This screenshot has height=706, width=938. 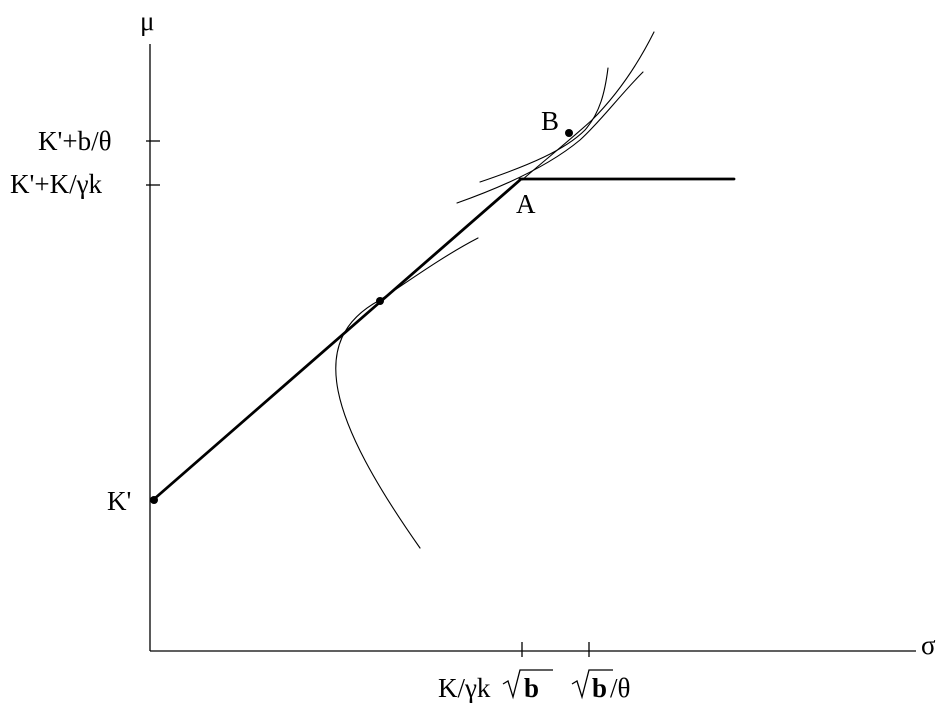 What do you see at coordinates (407, 393) in the screenshot?
I see `lower-curve` at bounding box center [407, 393].